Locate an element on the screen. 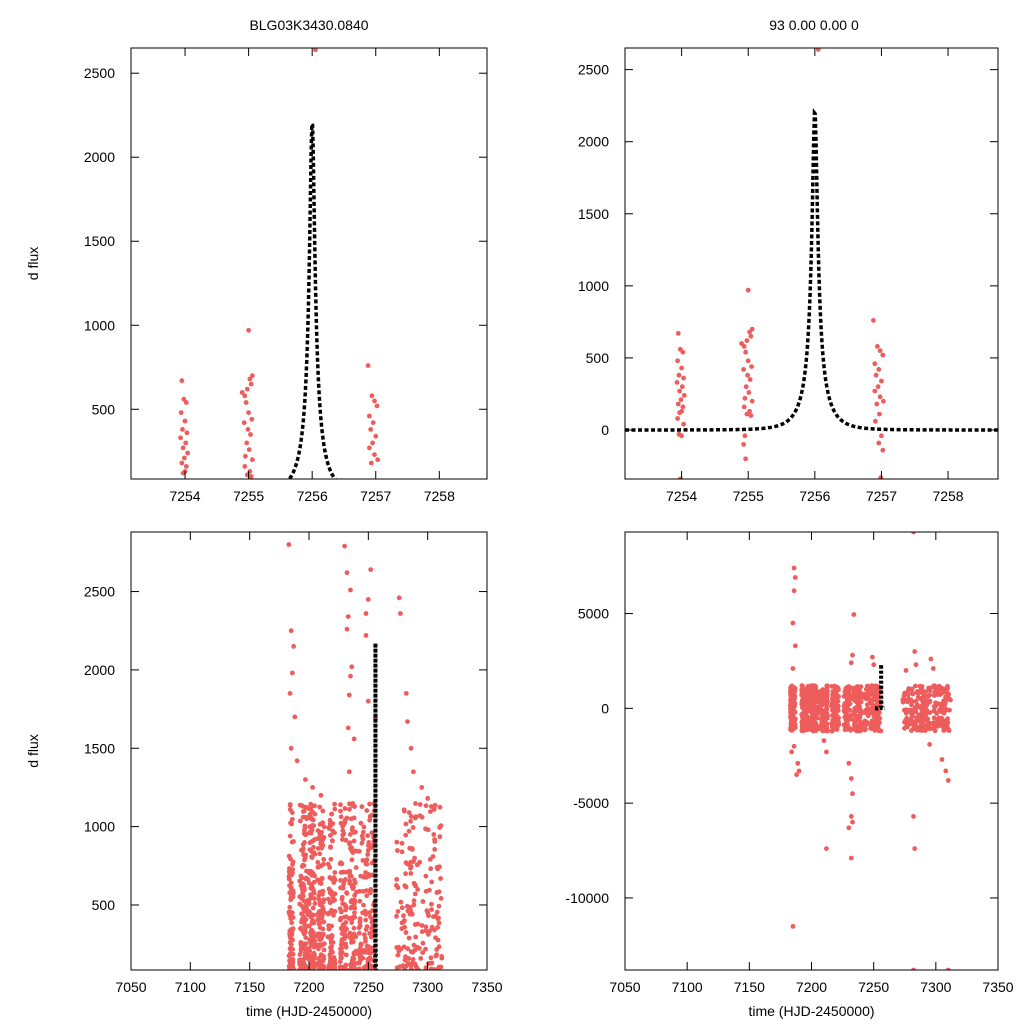 The height and width of the screenshot is (1024, 1024). x-tick-label: 7100 is located at coordinates (190, 987).